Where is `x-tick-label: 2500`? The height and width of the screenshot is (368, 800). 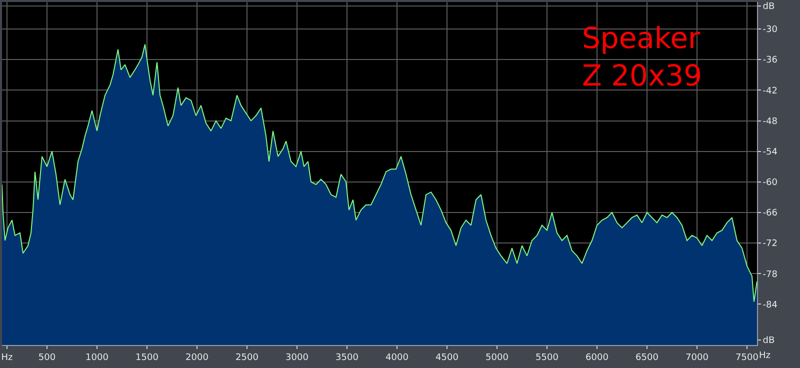
x-tick-label: 2500 is located at coordinates (247, 357).